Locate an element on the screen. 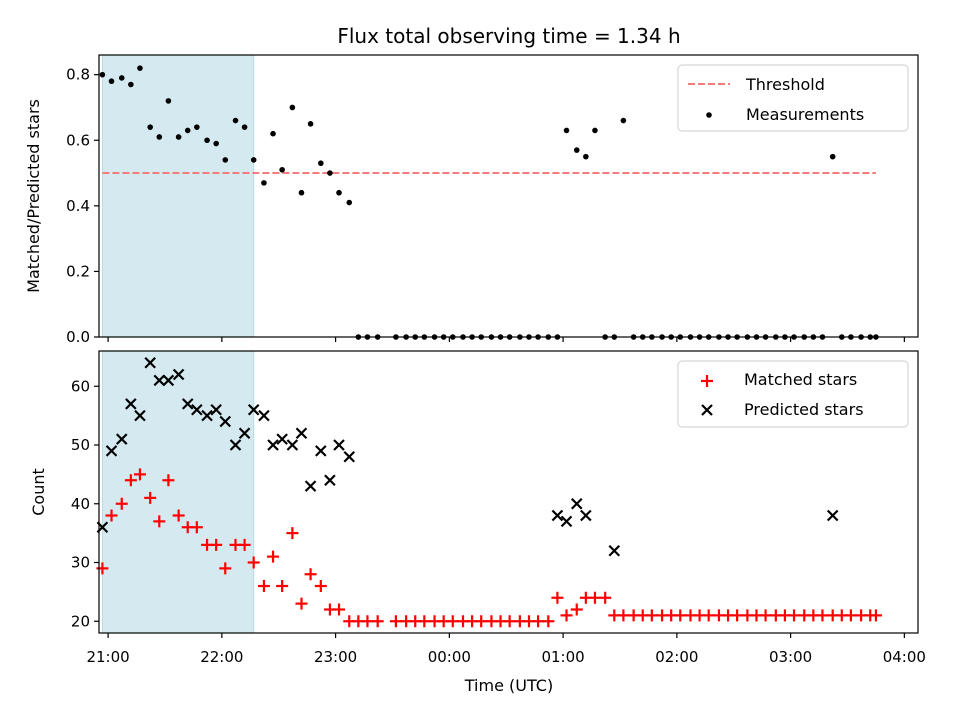 The height and width of the screenshot is (720, 960). bottom-y-ticks: 20 30 40 50 60 is located at coordinates (85, 503).